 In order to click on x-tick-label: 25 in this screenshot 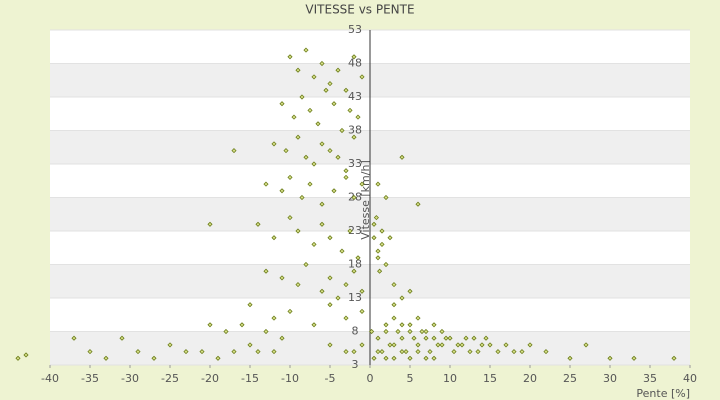, I will do `click(570, 378)`.